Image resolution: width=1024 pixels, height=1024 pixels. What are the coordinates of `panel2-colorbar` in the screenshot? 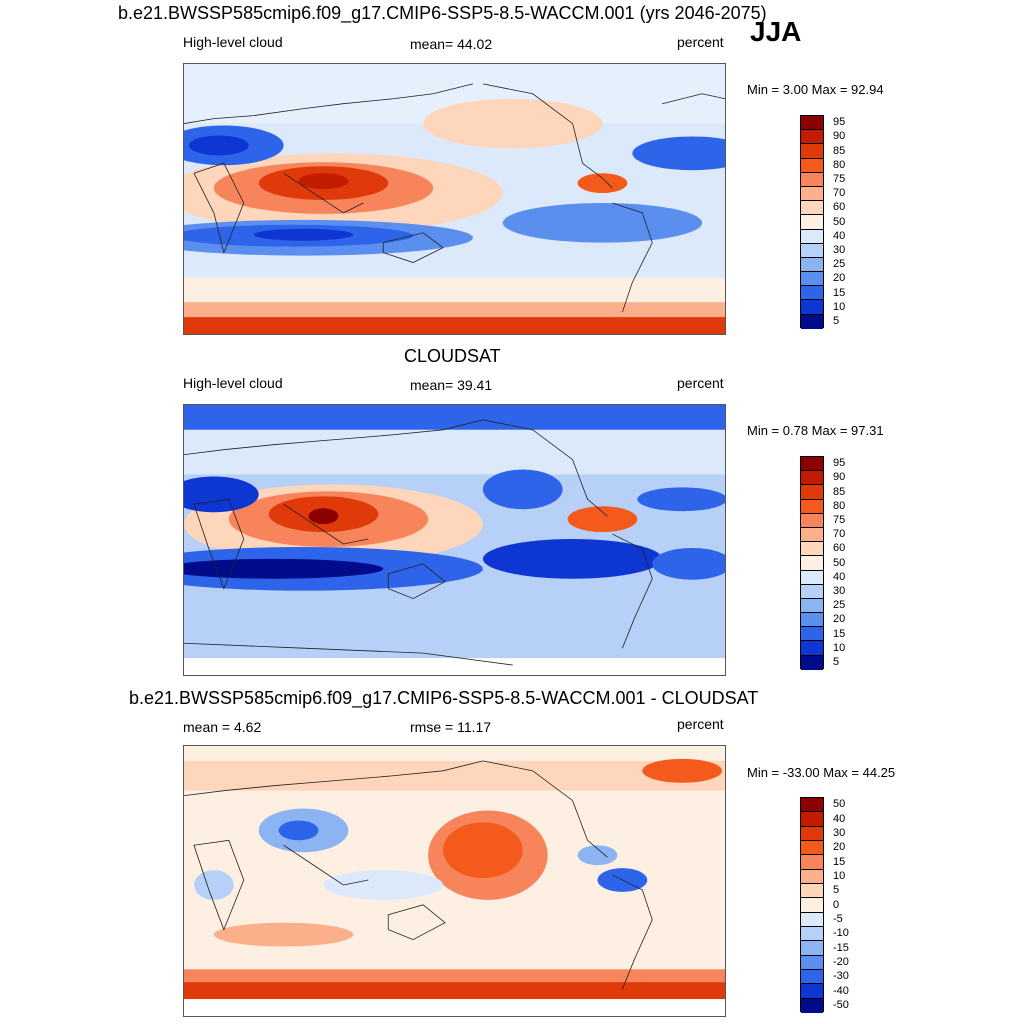 It's located at (812, 563).